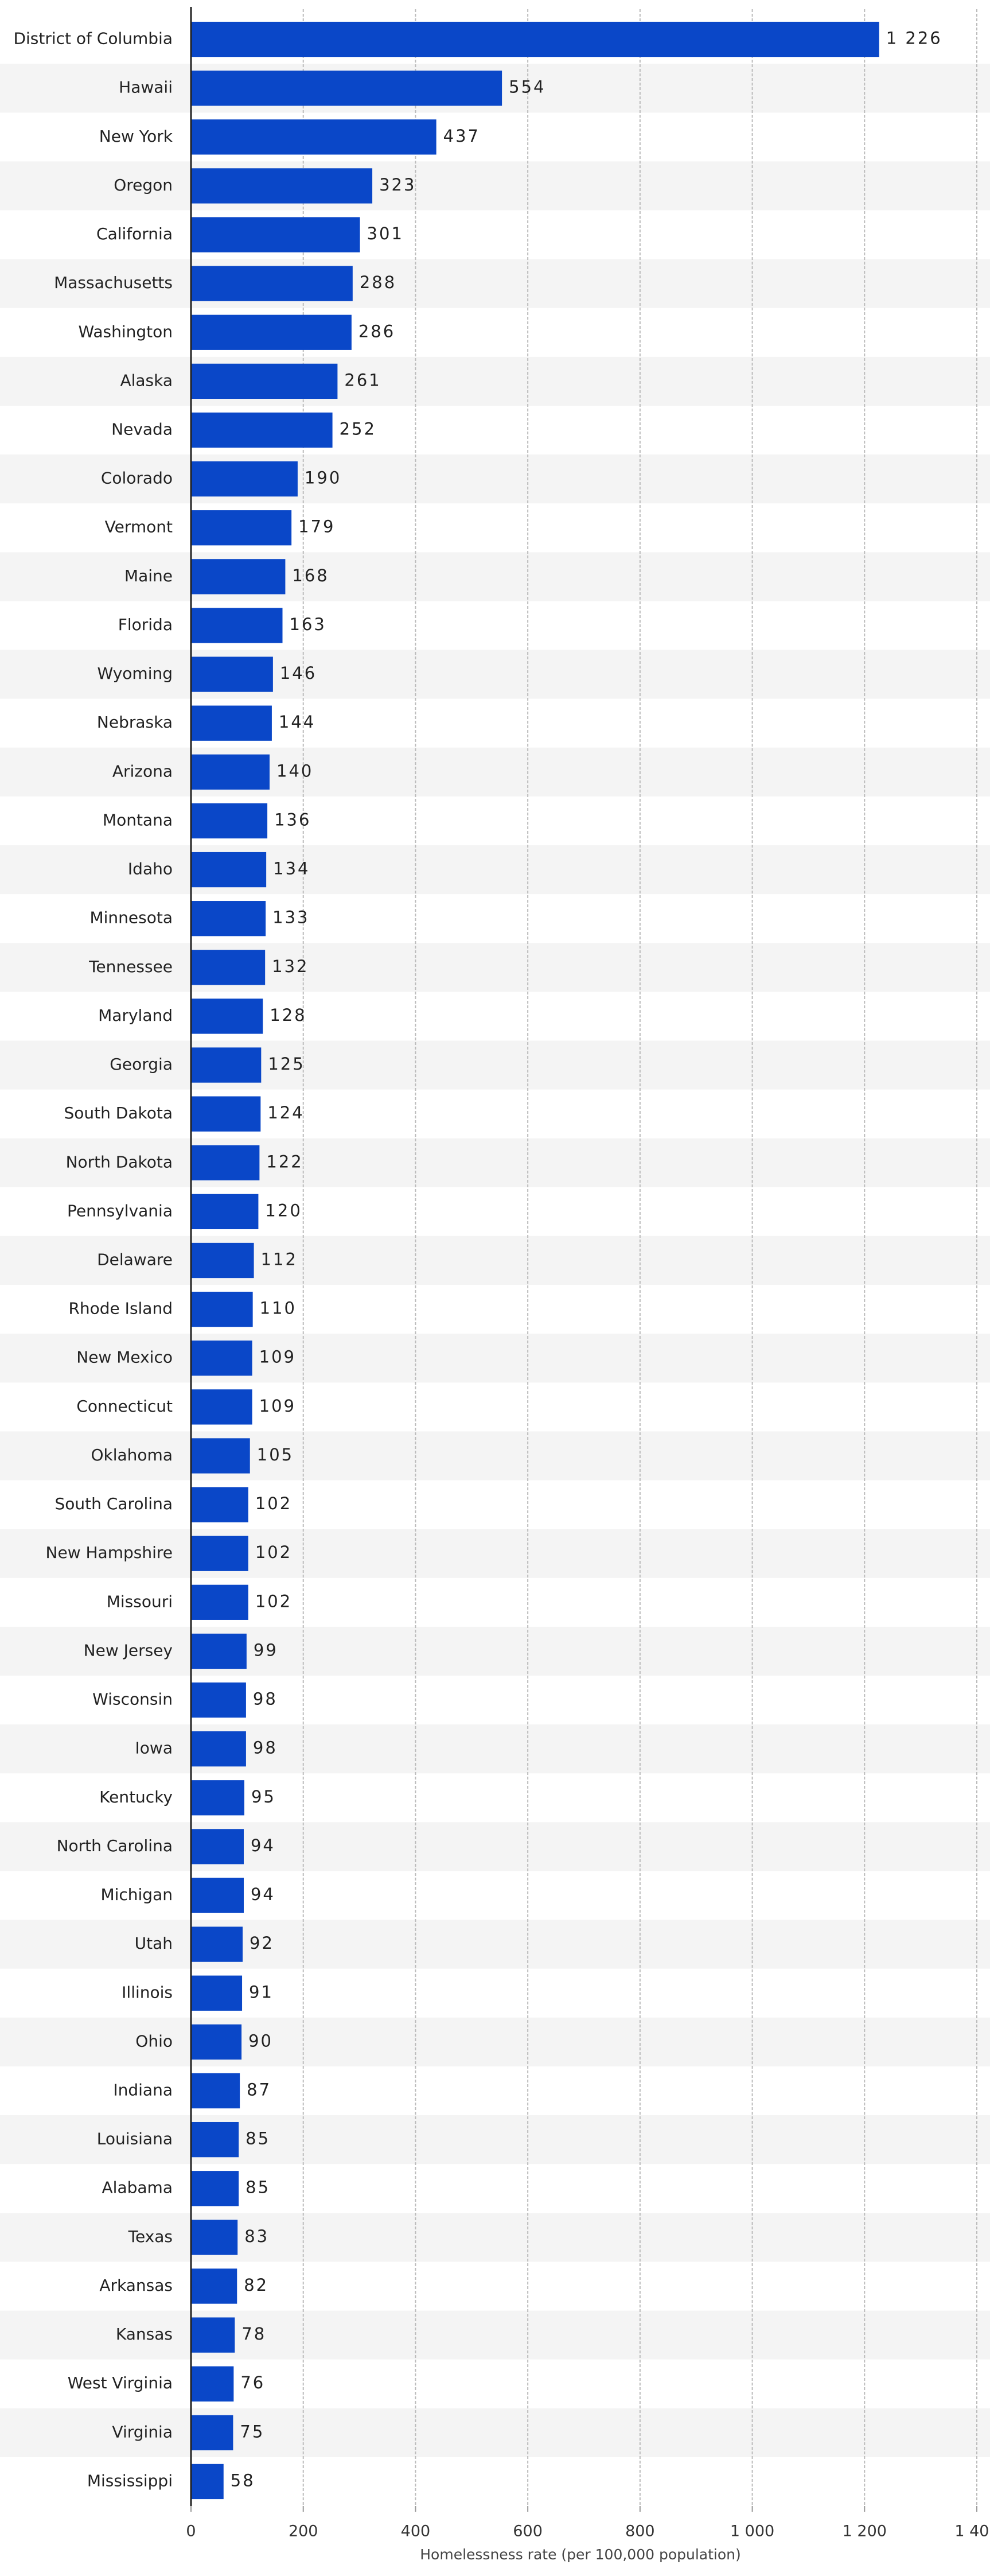 The width and height of the screenshot is (990, 2576). What do you see at coordinates (256, 2236) in the screenshot?
I see `value-label: 83` at bounding box center [256, 2236].